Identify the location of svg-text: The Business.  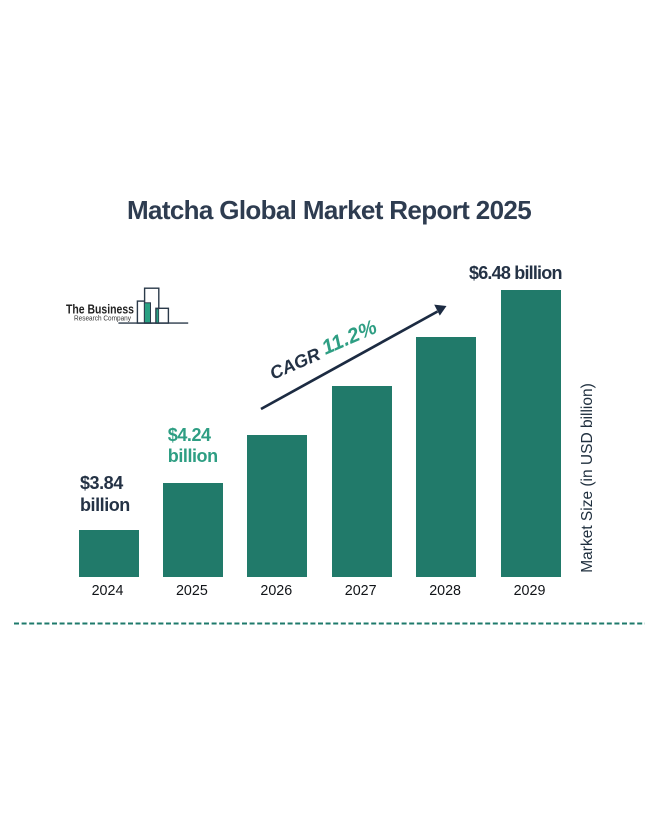
(100, 310).